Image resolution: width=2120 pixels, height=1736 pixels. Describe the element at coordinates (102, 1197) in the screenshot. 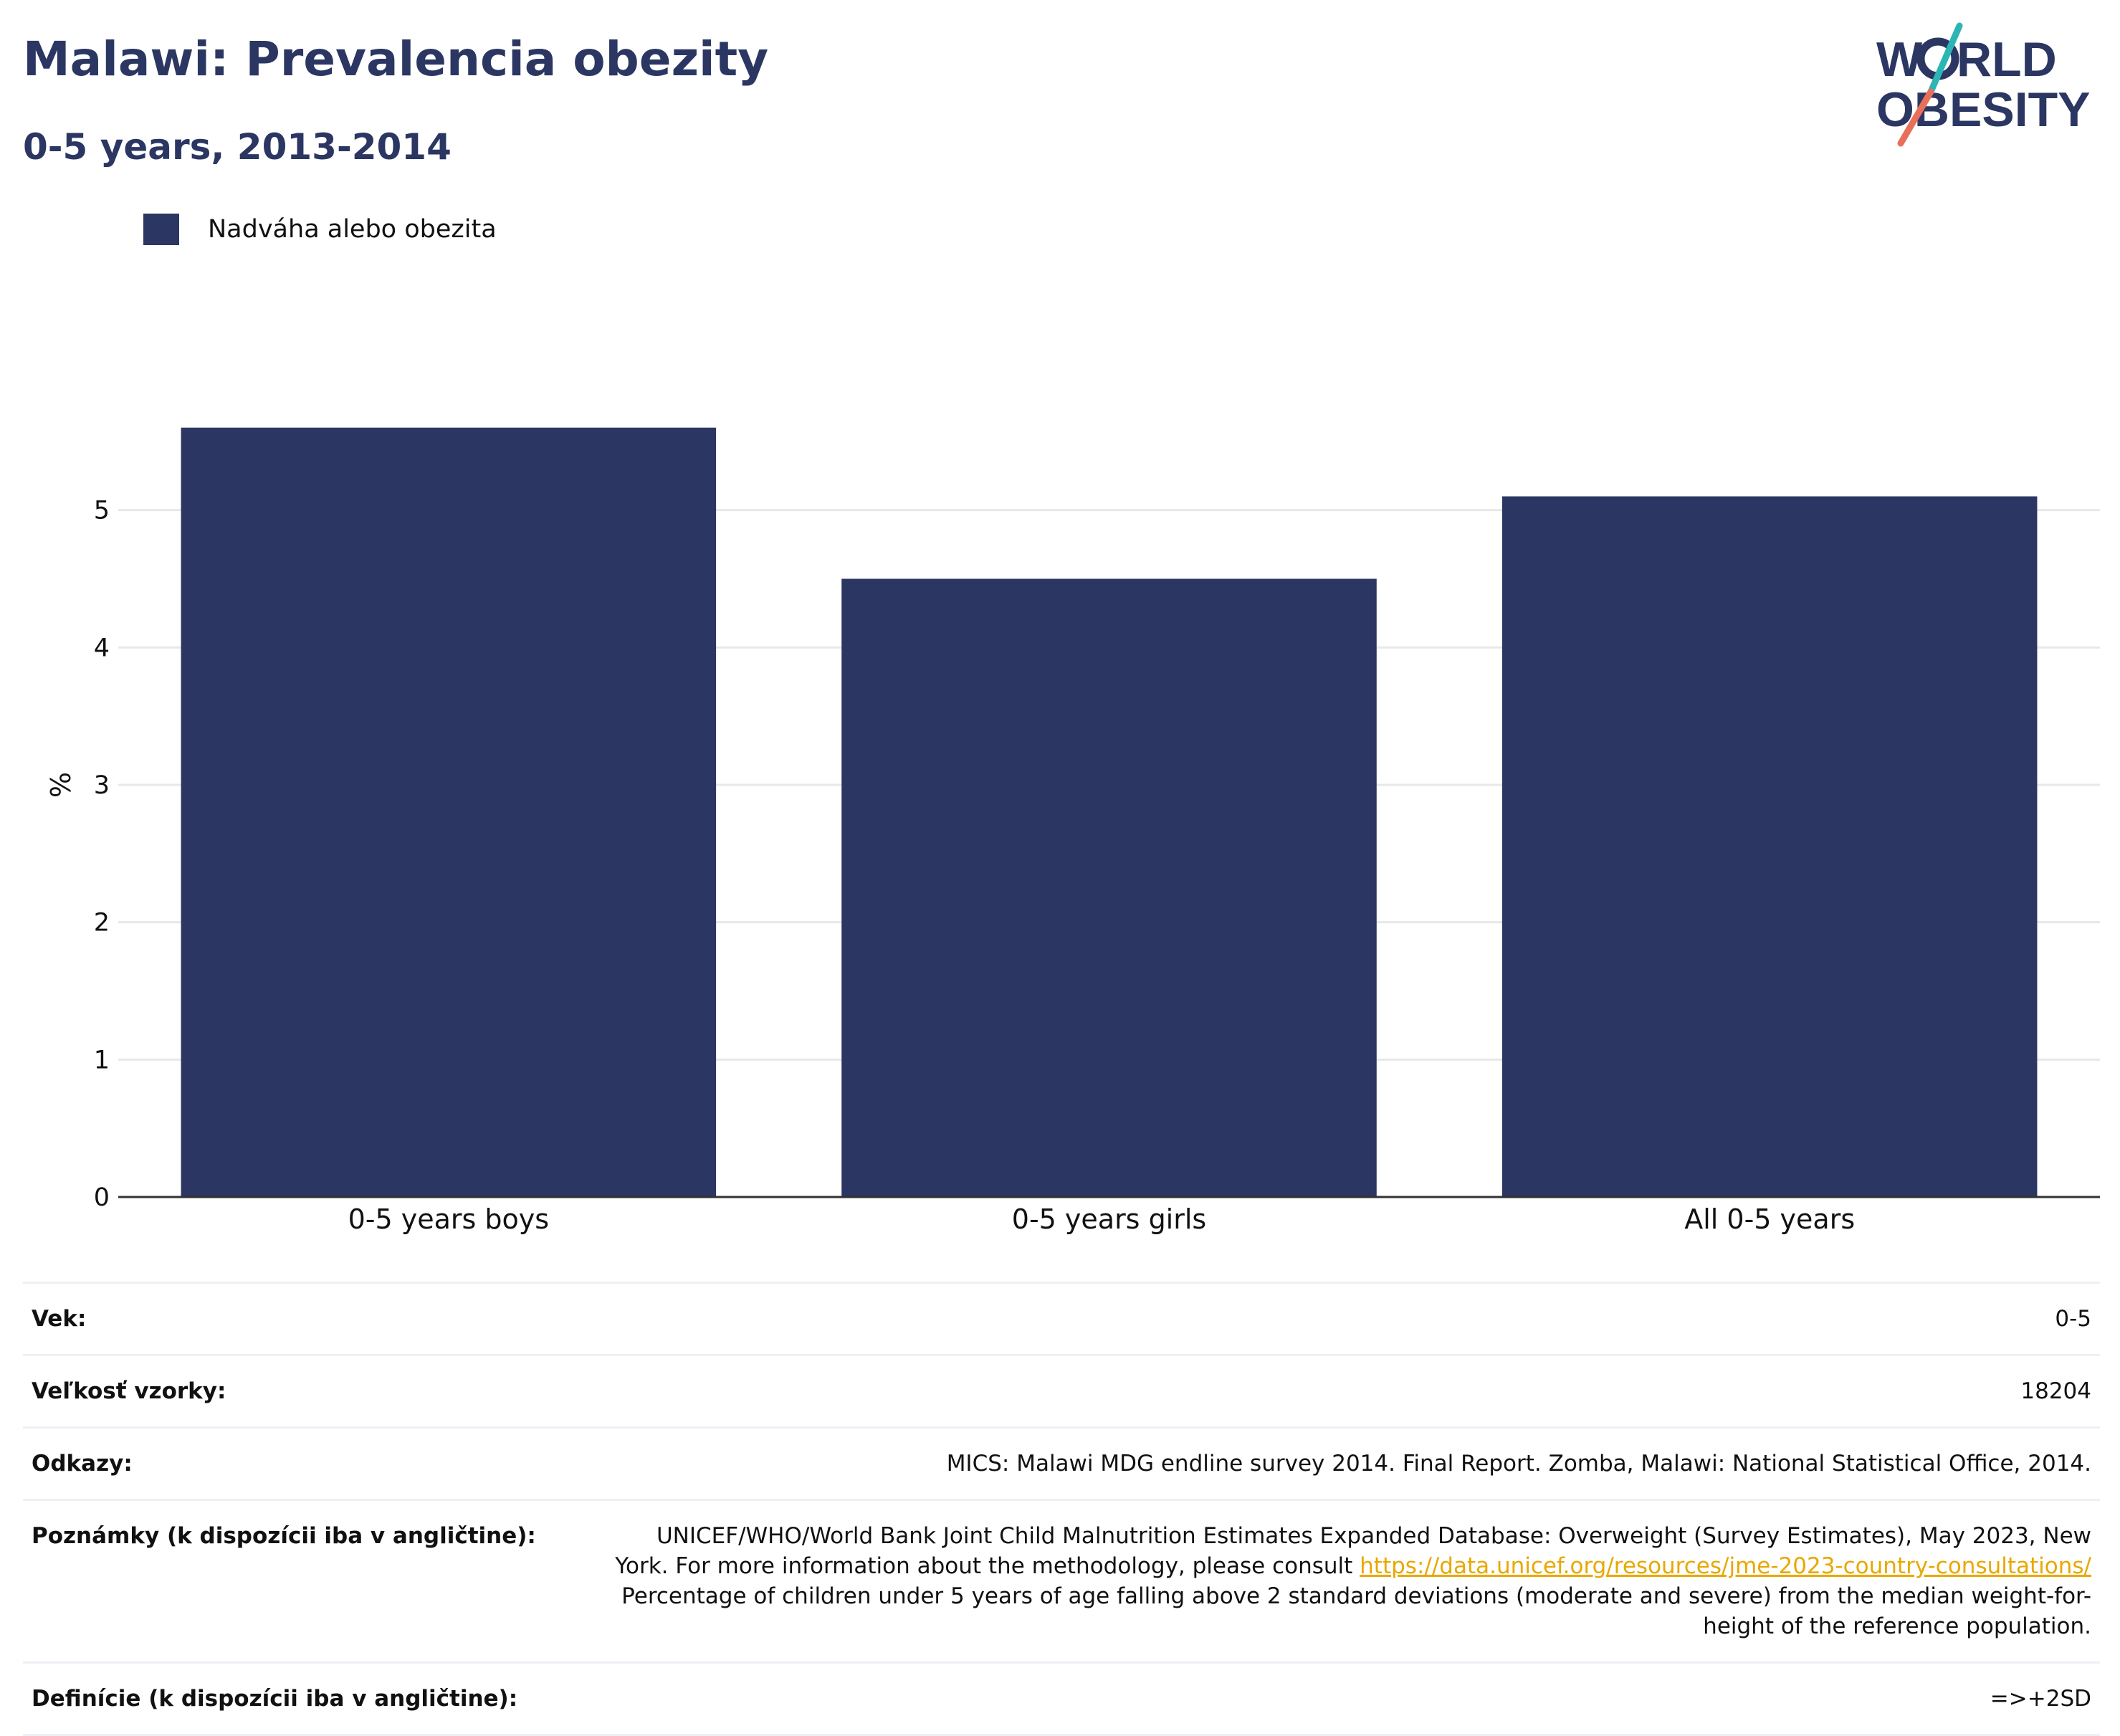

I see `y-tick-label: 0` at that location.